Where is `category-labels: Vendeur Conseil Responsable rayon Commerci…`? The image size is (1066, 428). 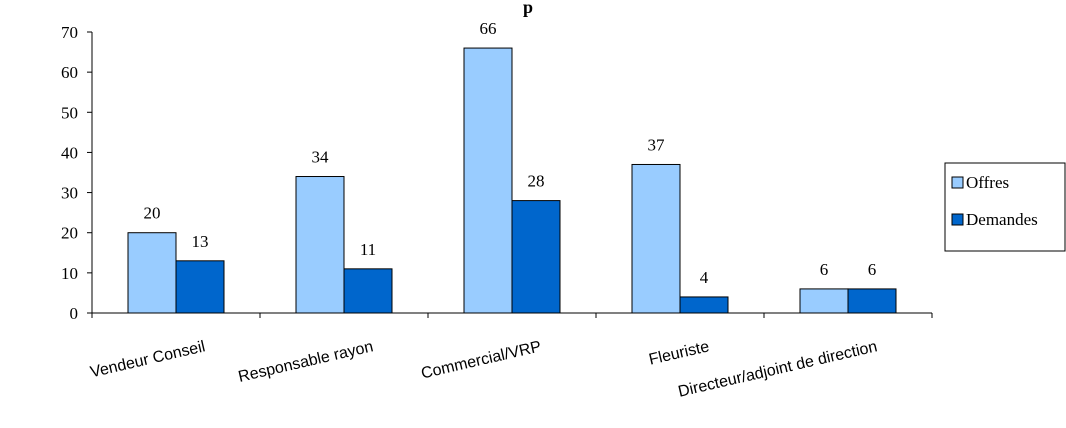 category-labels: Vendeur Conseil Responsable rayon Commerci… is located at coordinates (484, 369).